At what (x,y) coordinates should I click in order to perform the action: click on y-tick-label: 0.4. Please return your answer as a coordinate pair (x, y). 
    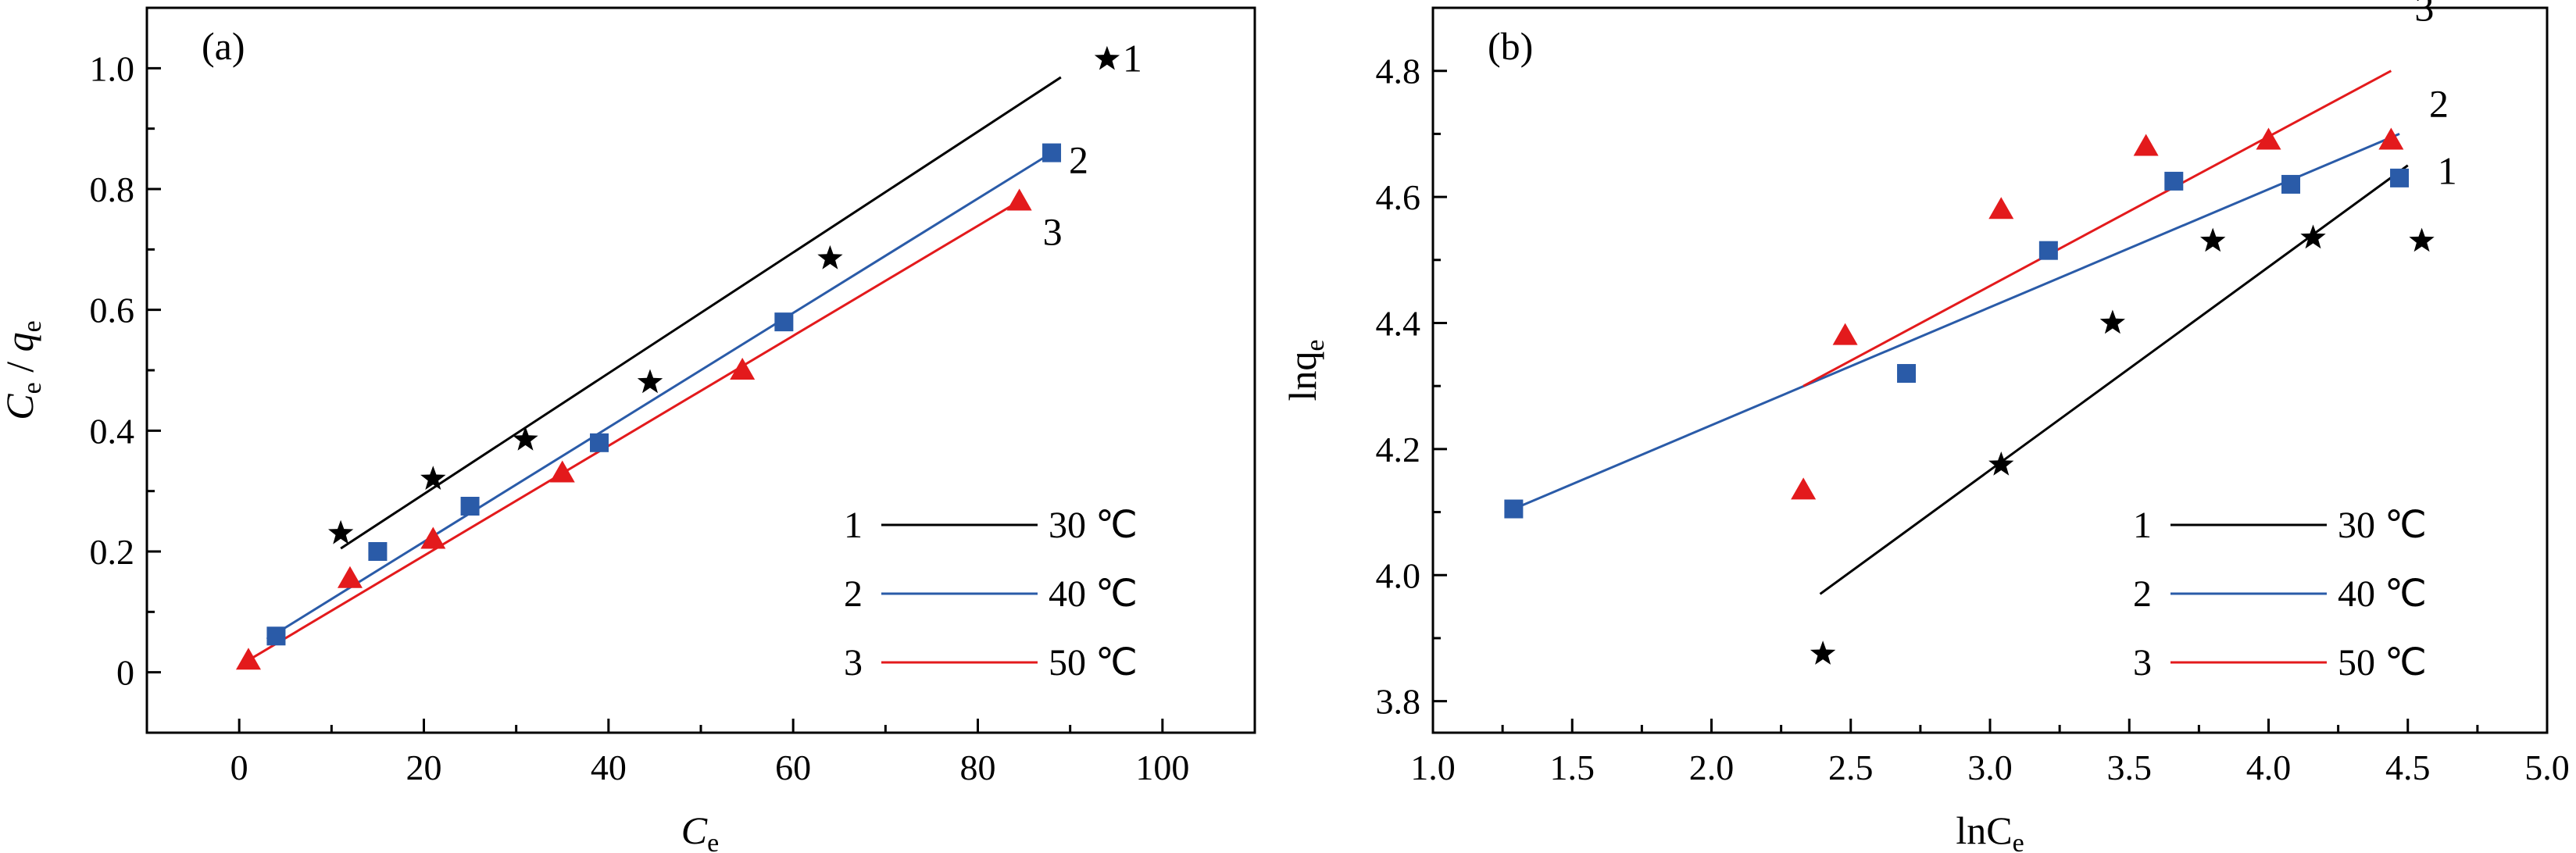
    Looking at the image, I should click on (113, 431).